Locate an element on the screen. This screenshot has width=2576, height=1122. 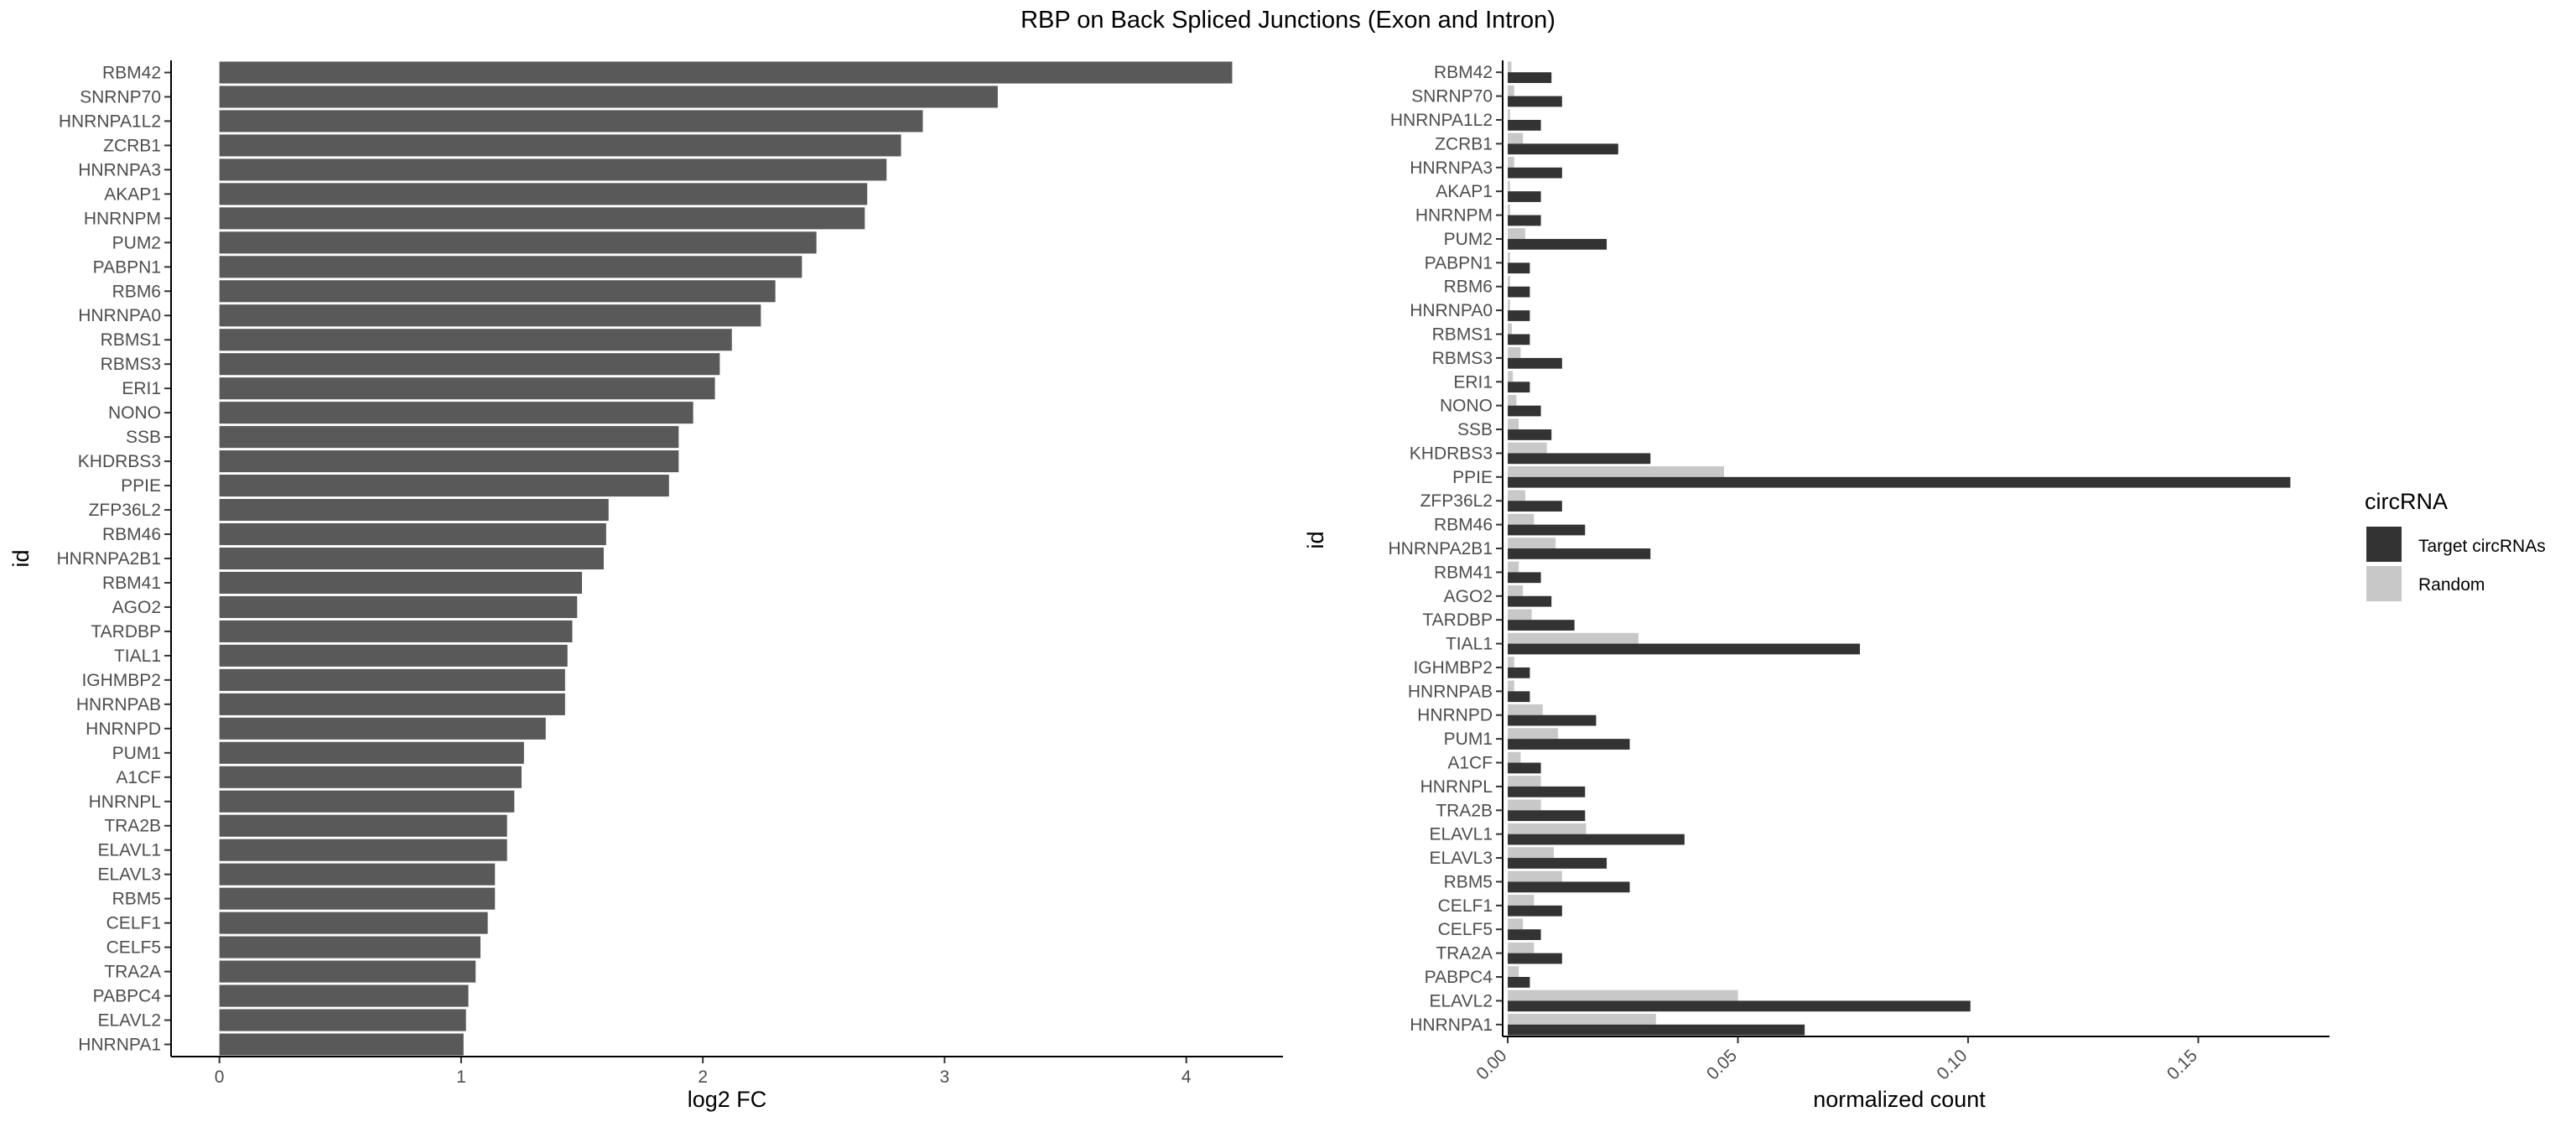
right-y-tick-label: SSB is located at coordinates (1475, 430).